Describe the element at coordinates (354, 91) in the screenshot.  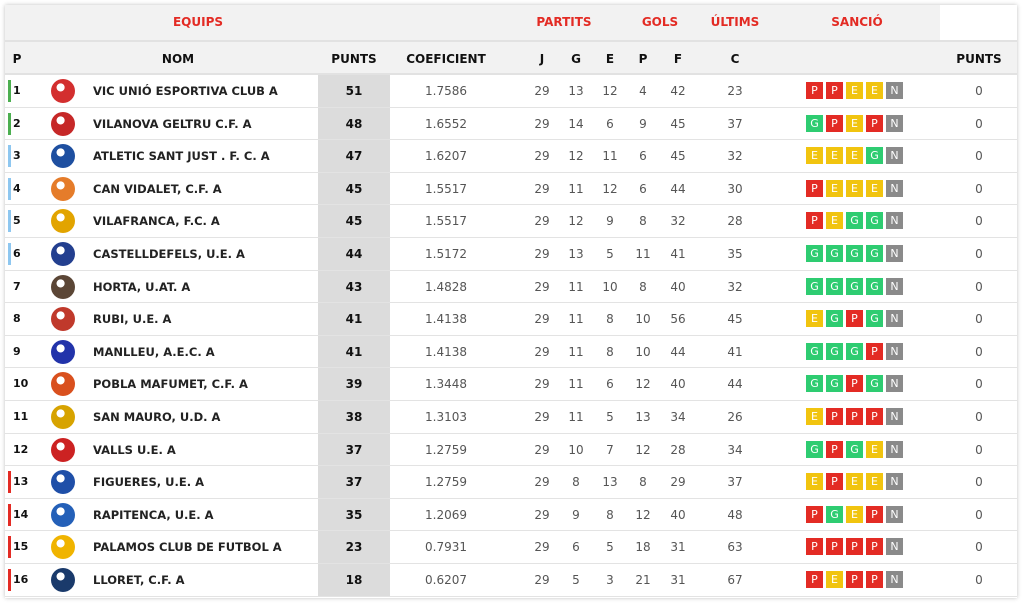
I see `points: 51` at that location.